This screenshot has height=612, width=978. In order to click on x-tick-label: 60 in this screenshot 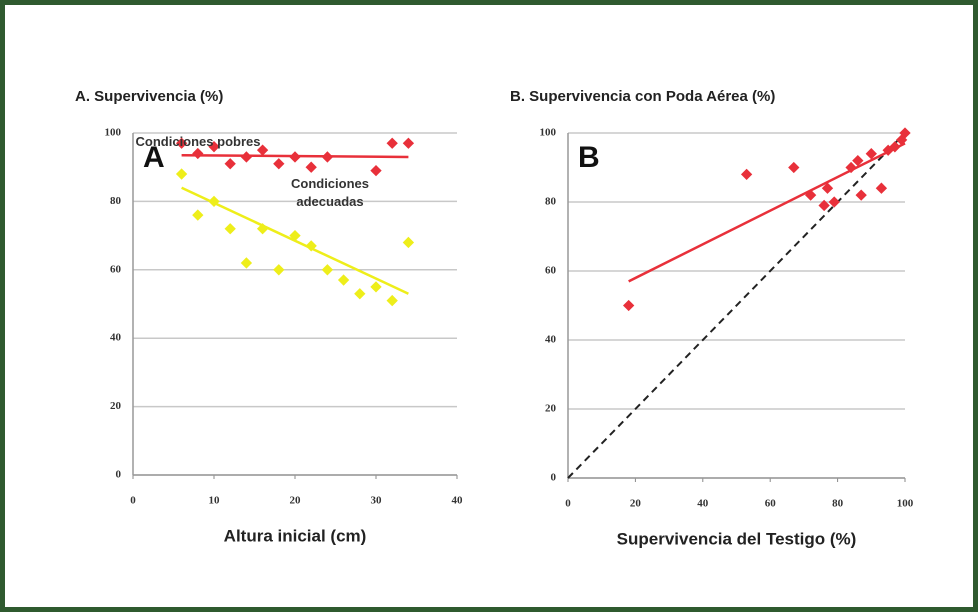, I will do `click(771, 504)`.